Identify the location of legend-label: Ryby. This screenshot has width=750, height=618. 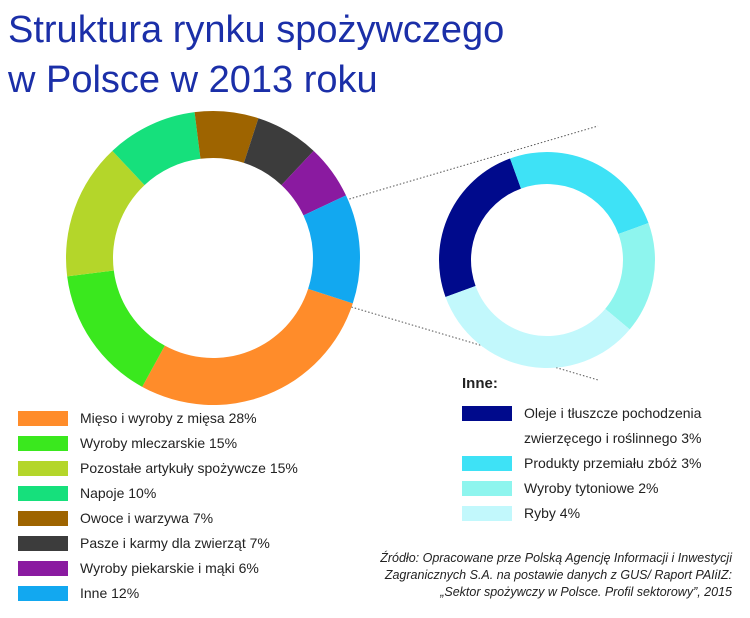
(540, 513).